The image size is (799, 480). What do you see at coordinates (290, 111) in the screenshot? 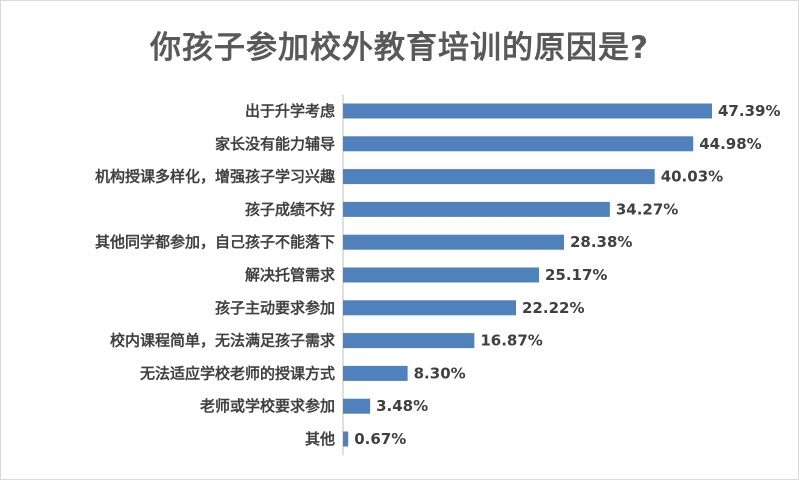
I see `category-label: 出于升学考虑` at bounding box center [290, 111].